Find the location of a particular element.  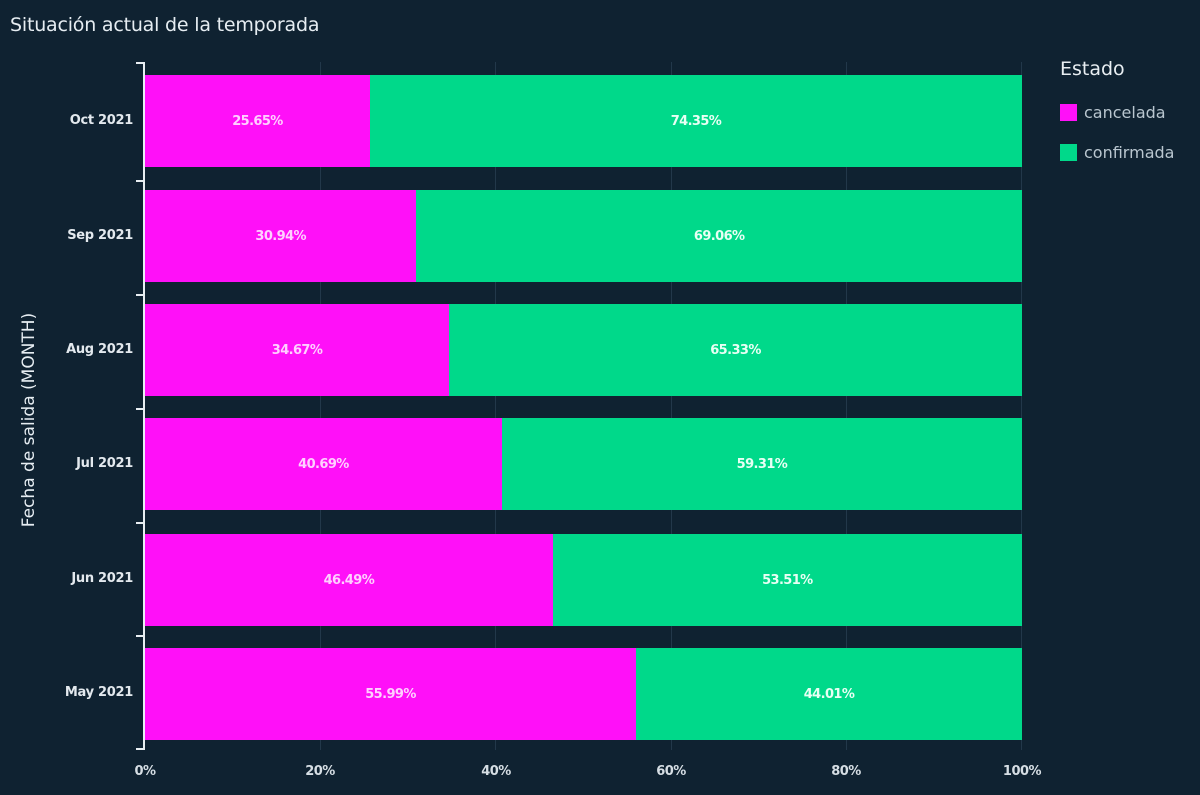

legend-item-cancelada: cancelada is located at coordinates (1117, 112).